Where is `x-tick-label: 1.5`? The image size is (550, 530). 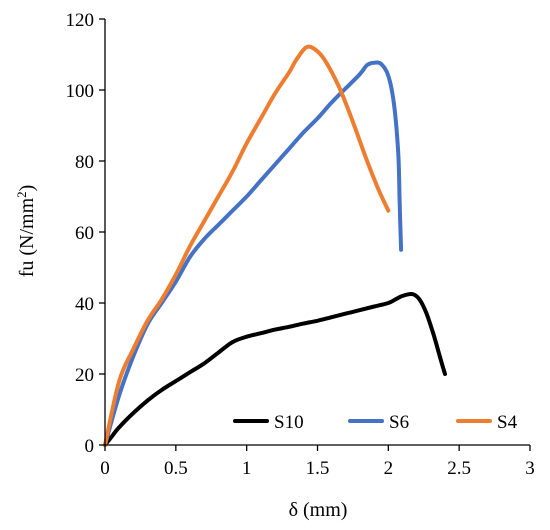
x-tick-label: 1.5 is located at coordinates (318, 468).